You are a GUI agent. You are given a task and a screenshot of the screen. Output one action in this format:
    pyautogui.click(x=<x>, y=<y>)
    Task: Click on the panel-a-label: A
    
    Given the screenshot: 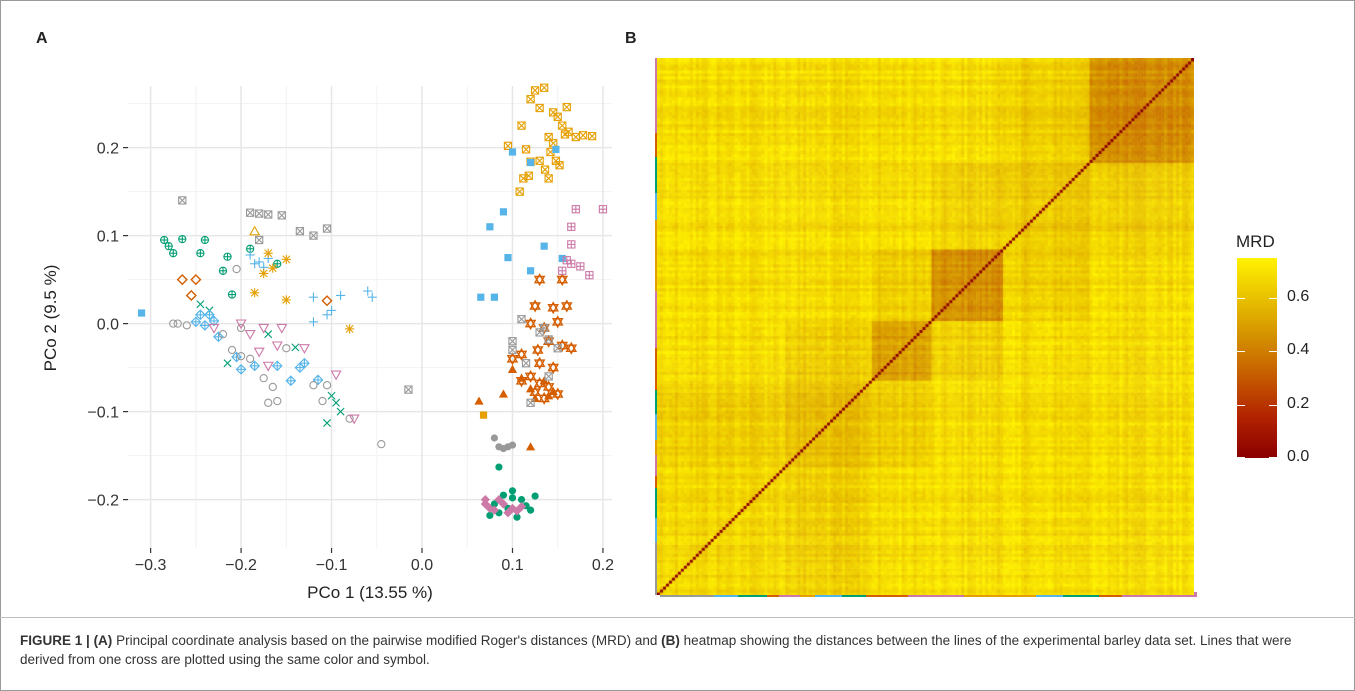 What is the action you would take?
    pyautogui.click(x=42, y=38)
    